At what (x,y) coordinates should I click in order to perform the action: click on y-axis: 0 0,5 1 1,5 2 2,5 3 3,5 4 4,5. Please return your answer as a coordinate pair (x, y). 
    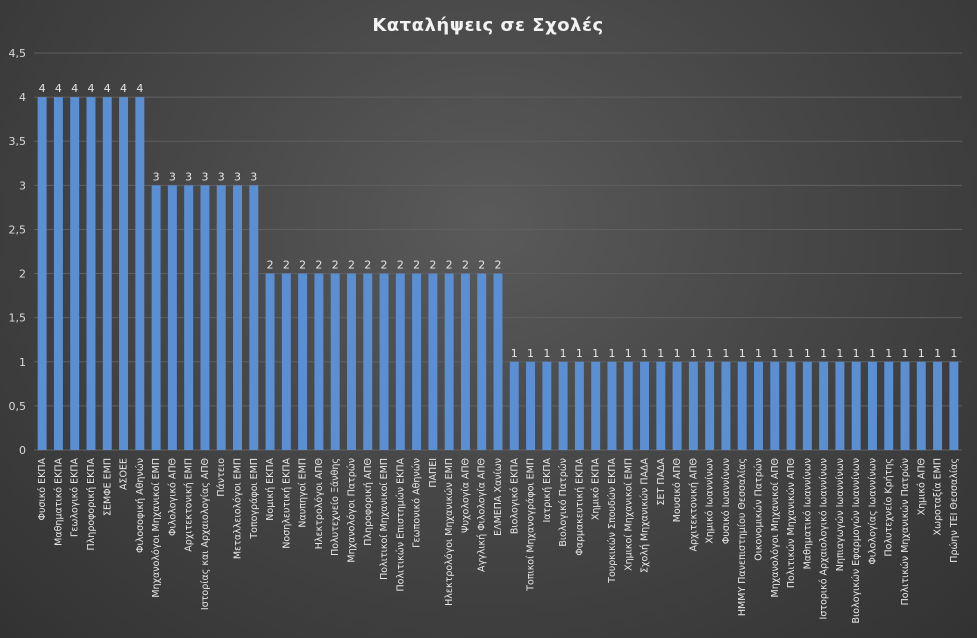
    Looking at the image, I should click on (18, 252).